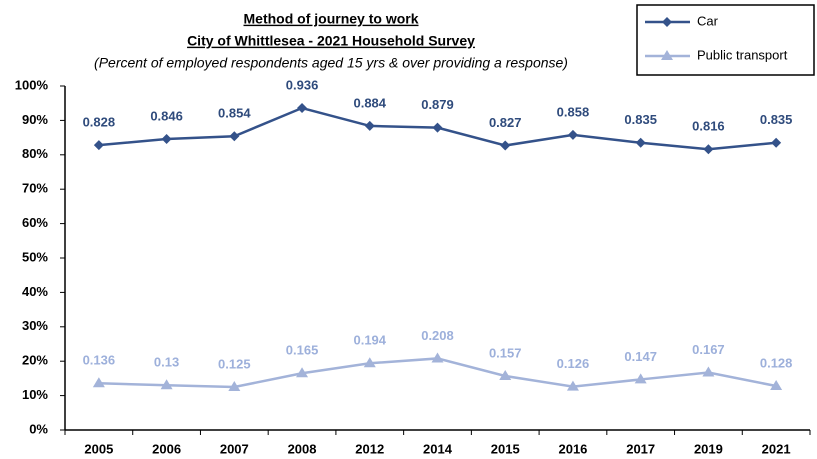 This screenshot has height=459, width=817. What do you see at coordinates (725, 40) in the screenshot?
I see `legend-box` at bounding box center [725, 40].